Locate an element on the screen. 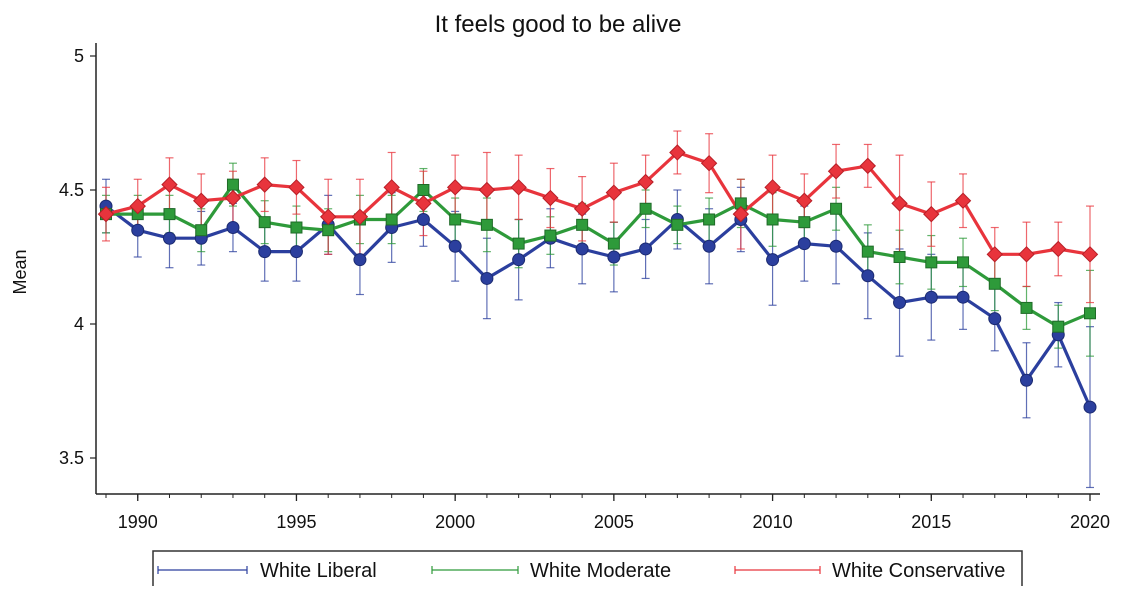 This screenshot has height=591, width=1124. y-axis-label: Mean is located at coordinates (20, 271).